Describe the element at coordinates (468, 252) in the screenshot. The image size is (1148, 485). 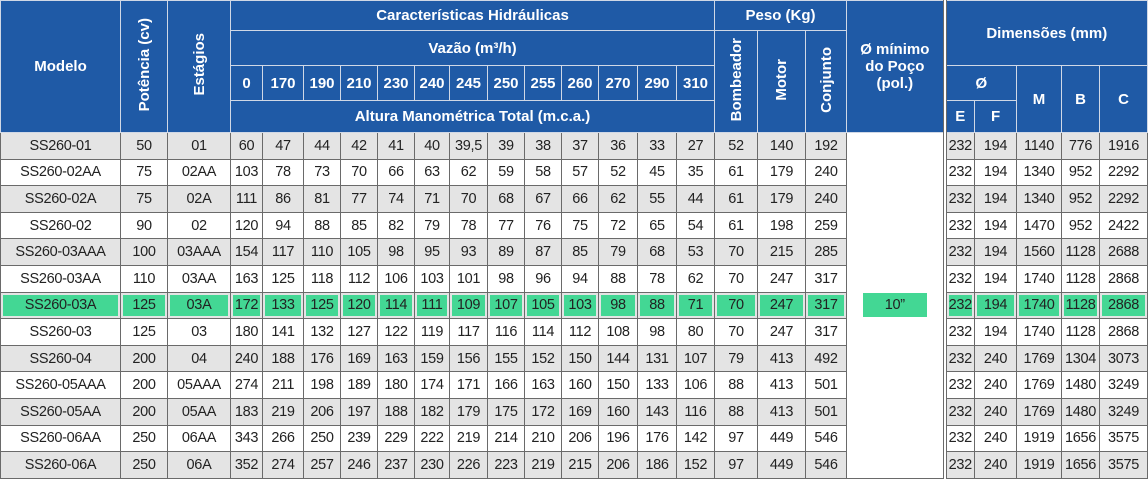
I see `table-cell: 93` at that location.